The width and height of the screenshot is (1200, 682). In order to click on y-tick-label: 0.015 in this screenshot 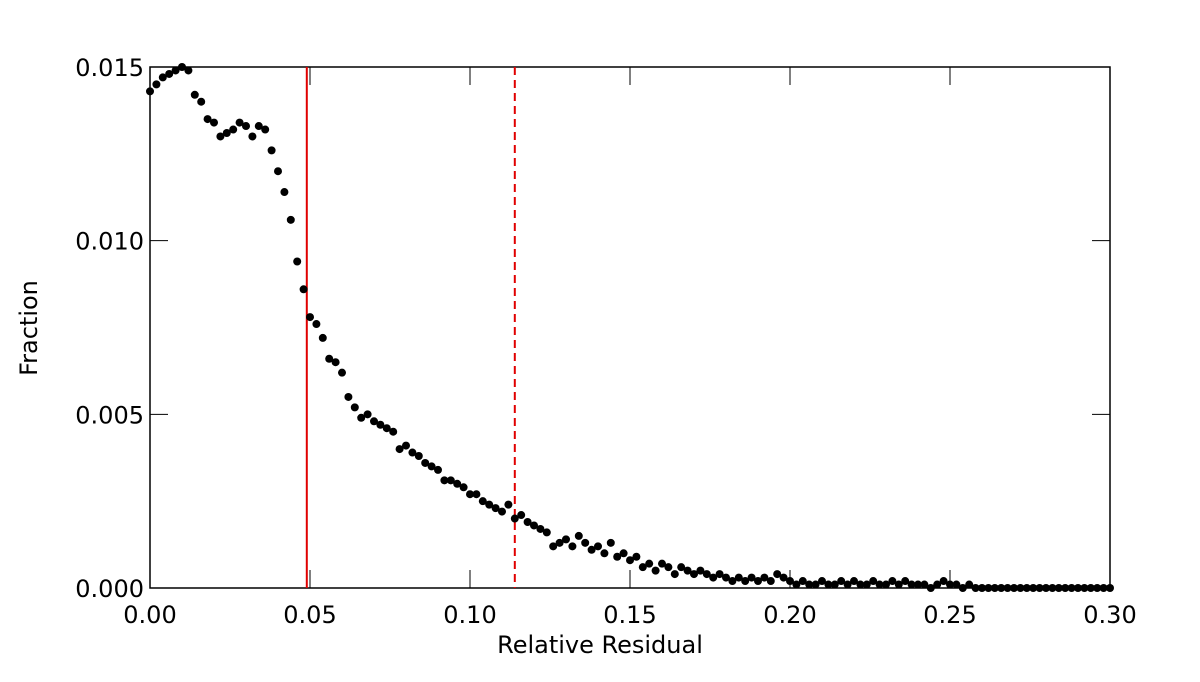, I will do `click(109, 68)`.